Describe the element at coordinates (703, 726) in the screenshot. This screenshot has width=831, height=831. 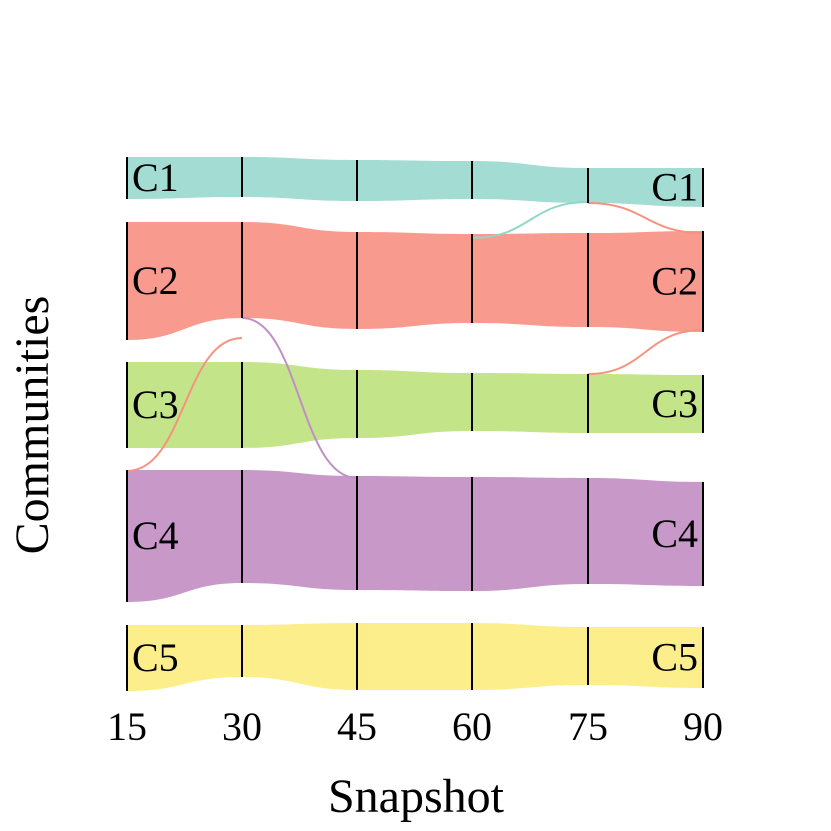
I see `x-tick-label: 90` at that location.